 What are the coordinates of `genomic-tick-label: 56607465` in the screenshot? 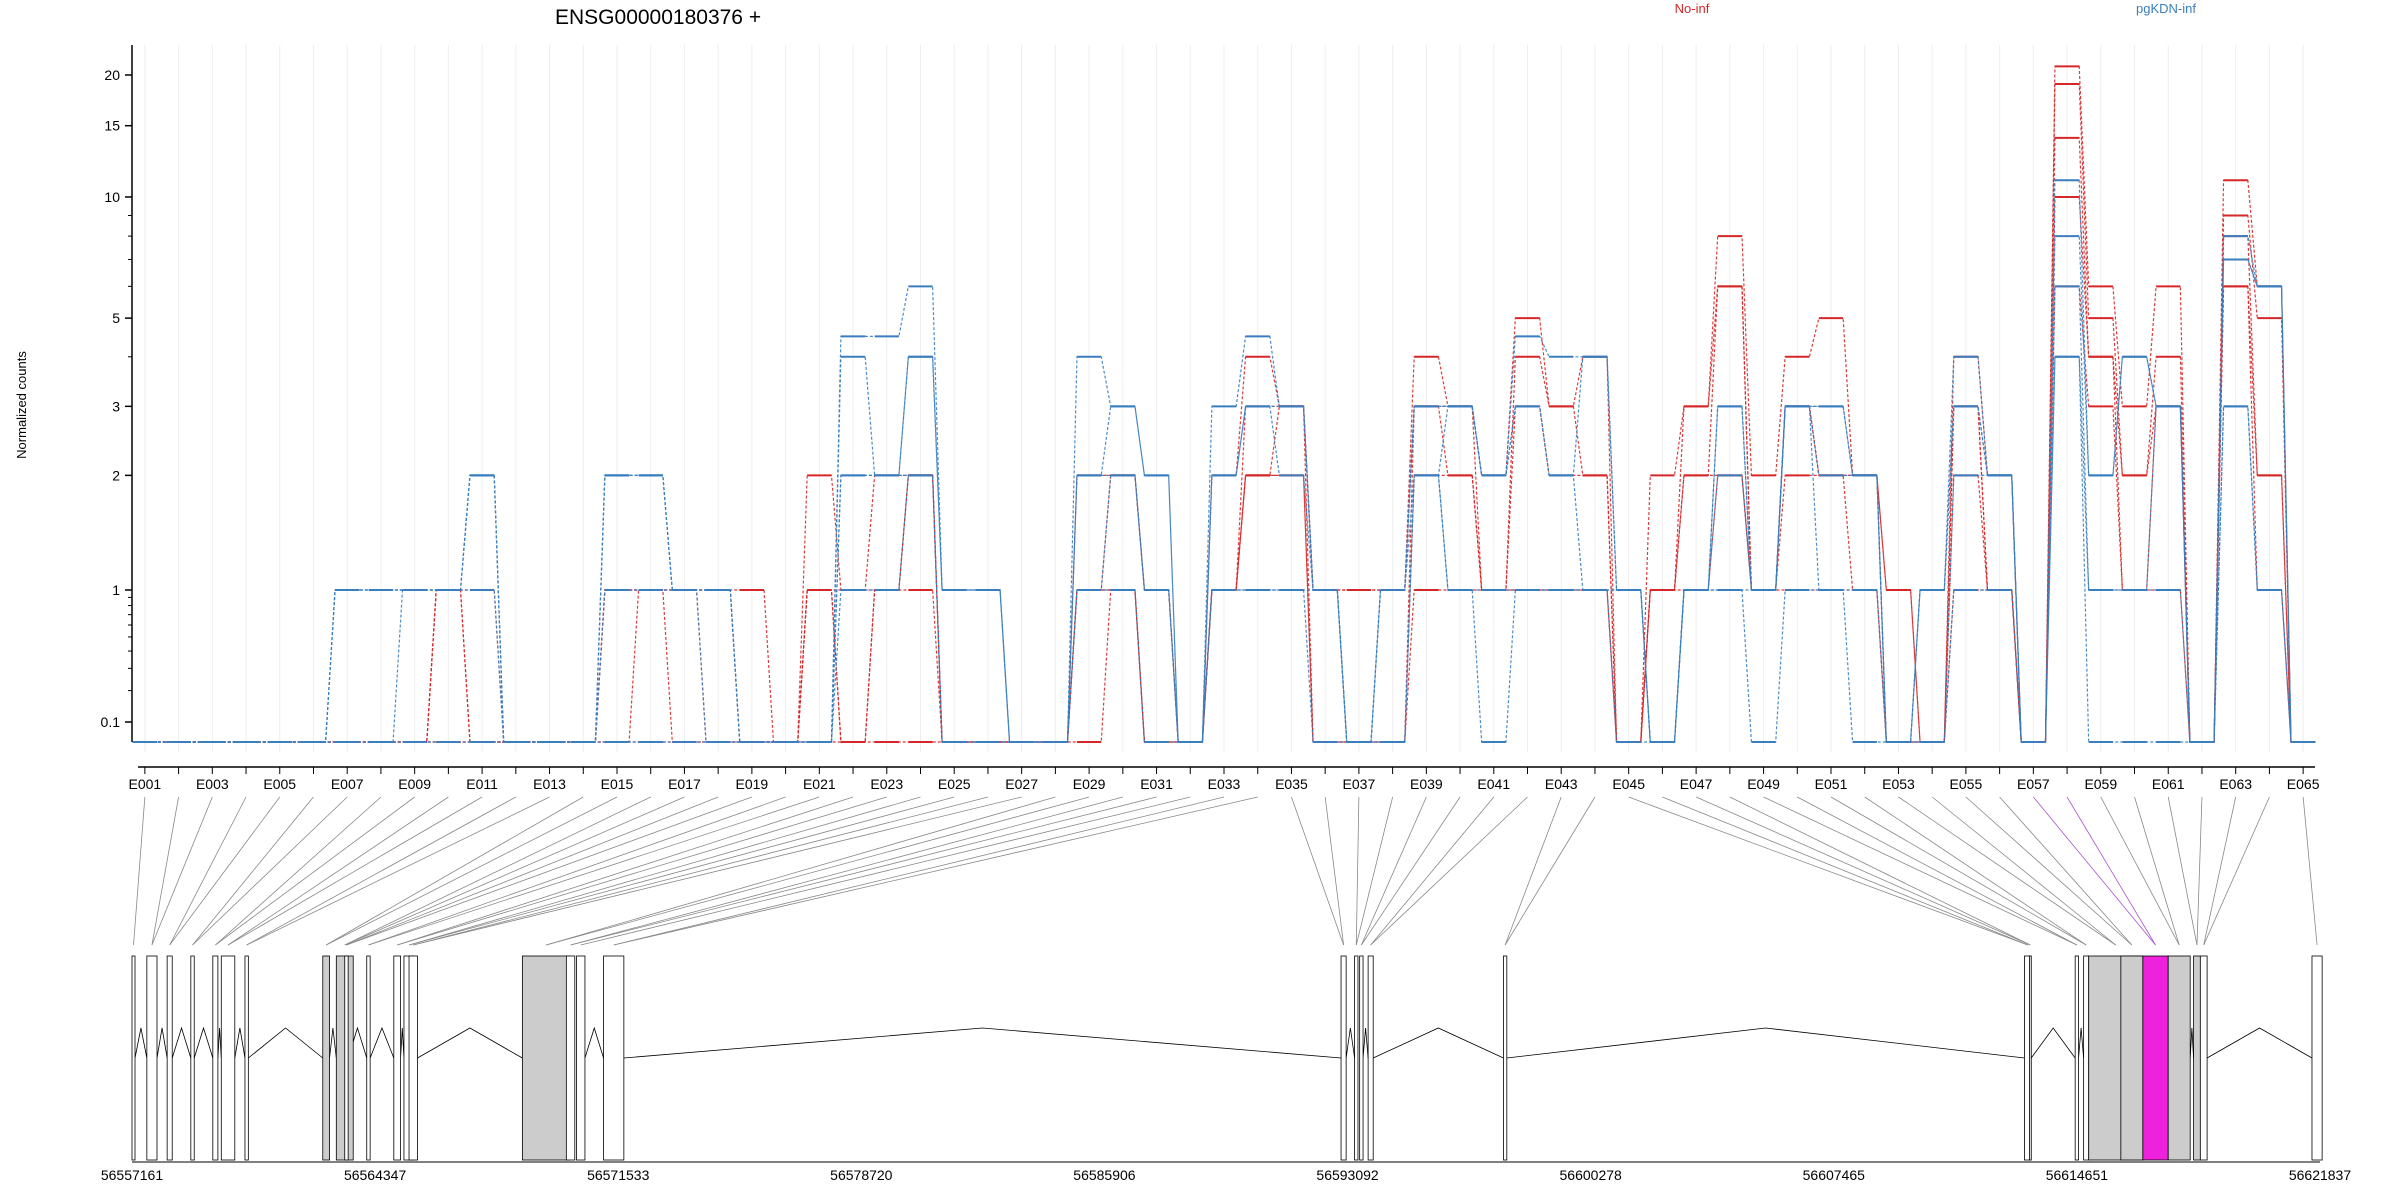 It's located at (1834, 1175).